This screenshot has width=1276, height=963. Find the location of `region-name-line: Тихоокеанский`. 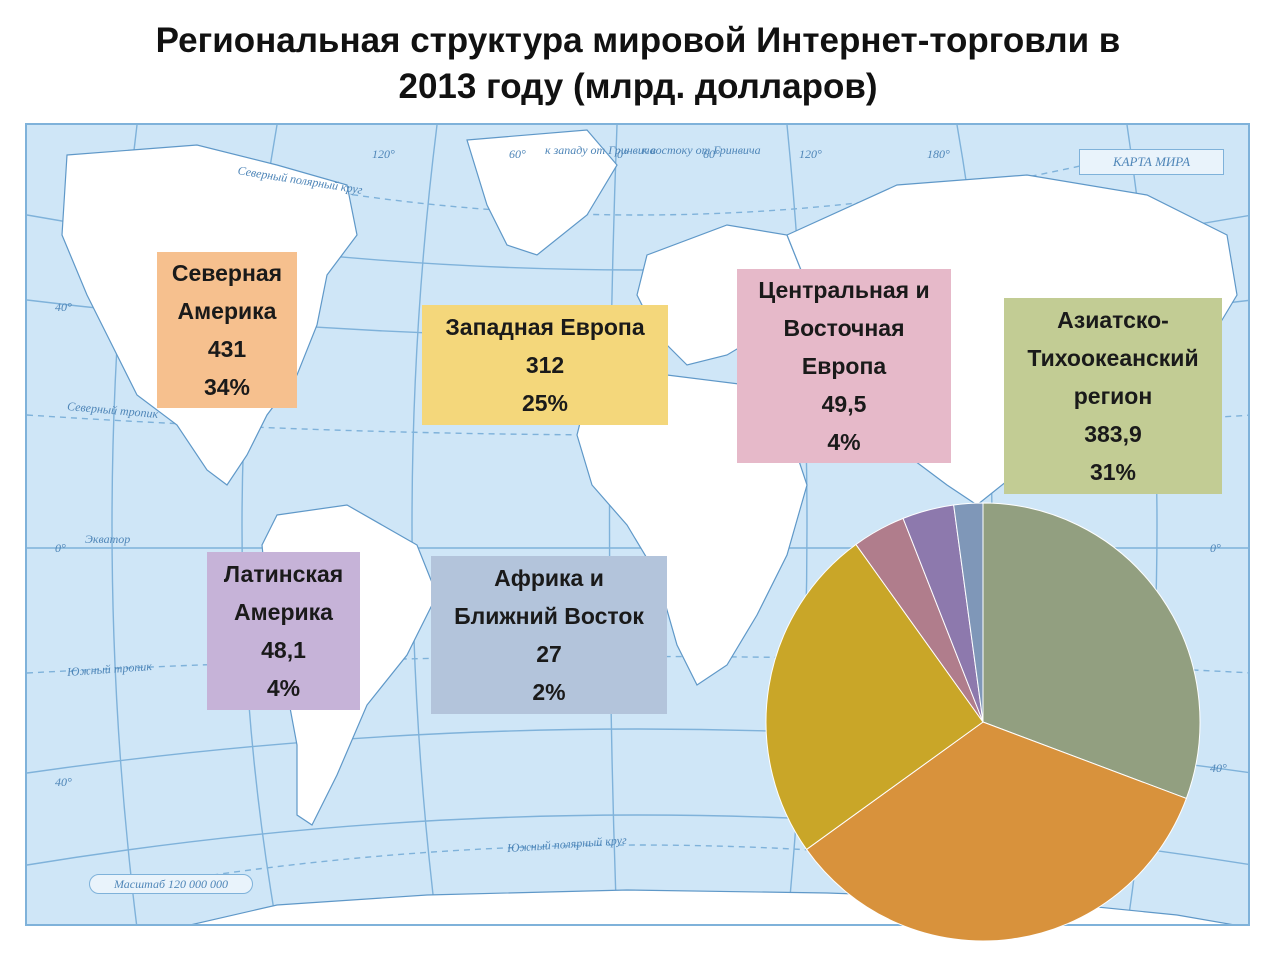

region-name-line: Тихоокеанский is located at coordinates (1113, 358).